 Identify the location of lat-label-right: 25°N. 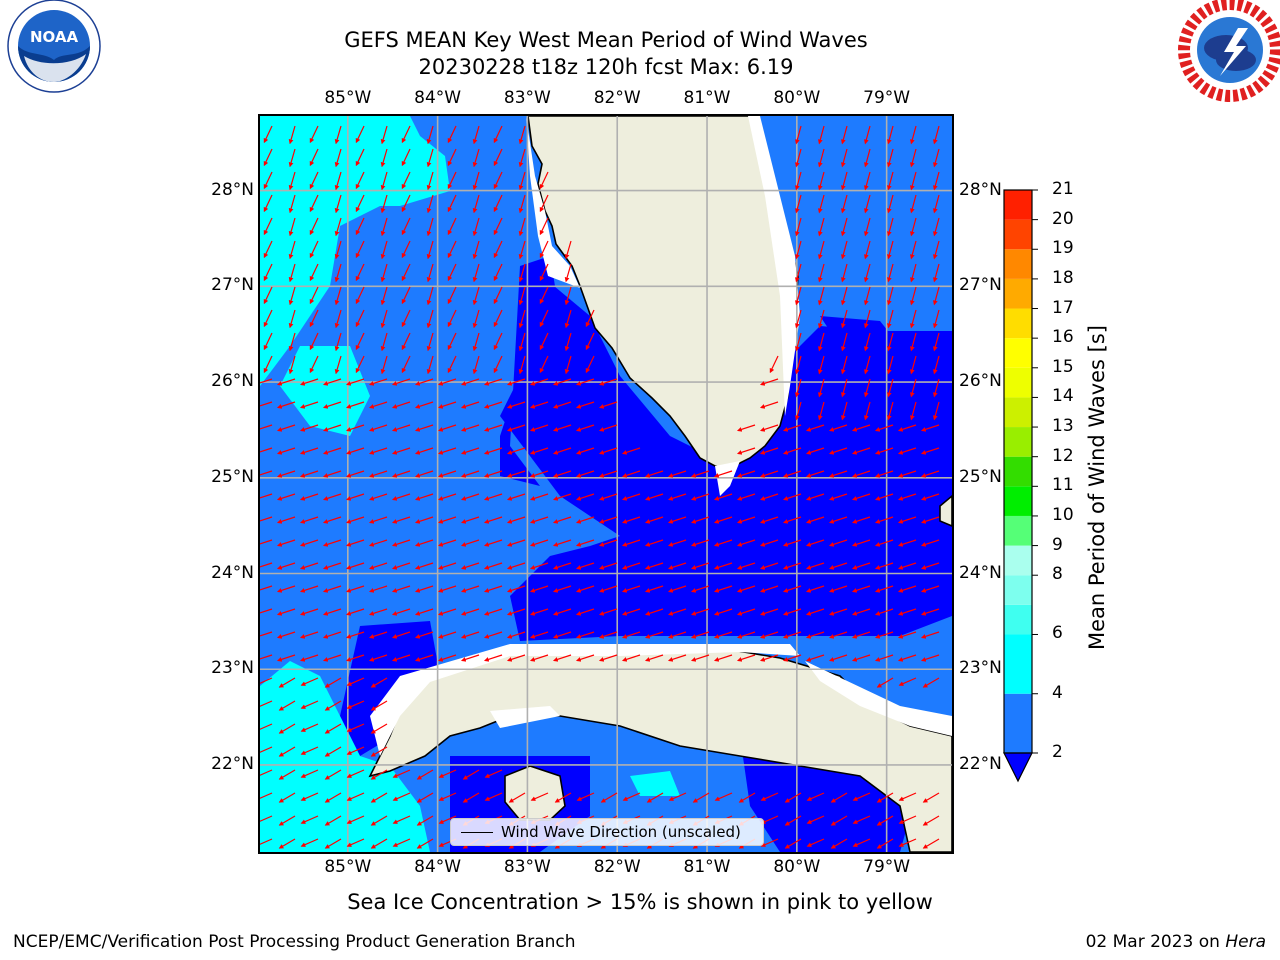
(980, 476).